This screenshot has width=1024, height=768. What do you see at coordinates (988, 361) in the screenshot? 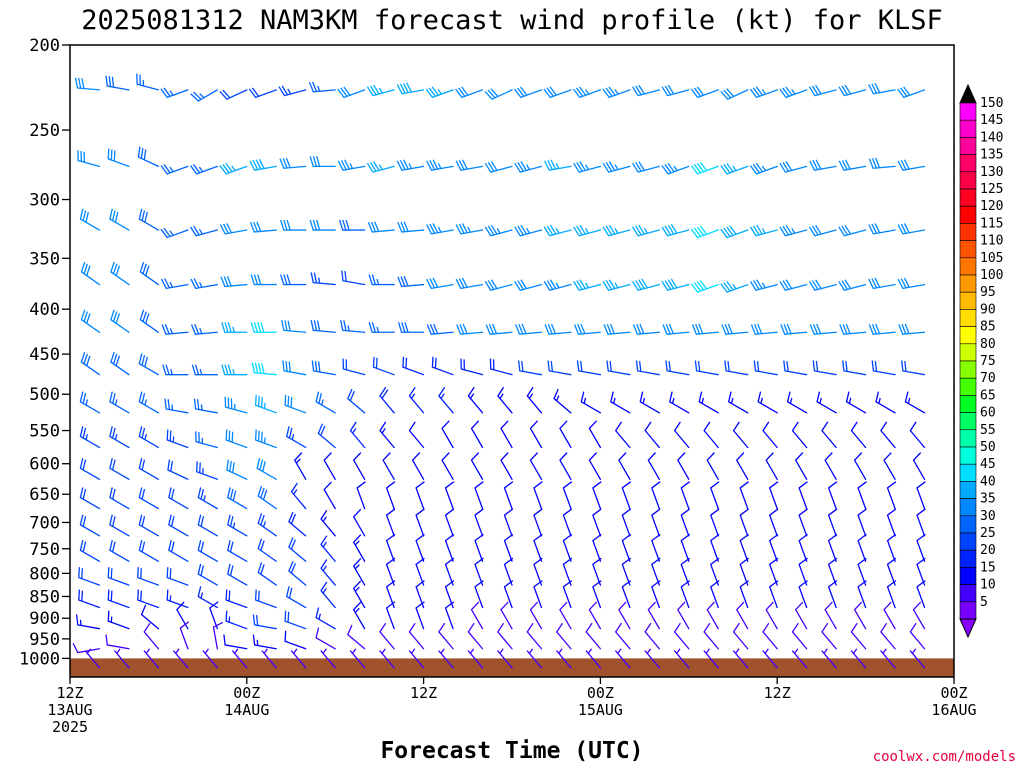
I see `colorbar-label: 75` at bounding box center [988, 361].